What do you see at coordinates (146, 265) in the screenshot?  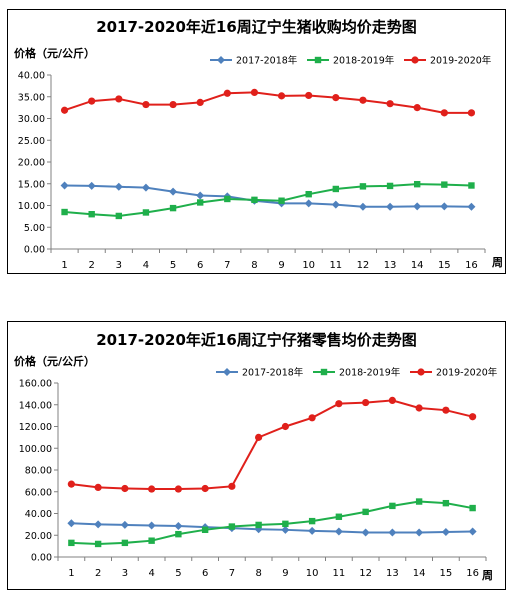 I see `x-tick-label: 4` at bounding box center [146, 265].